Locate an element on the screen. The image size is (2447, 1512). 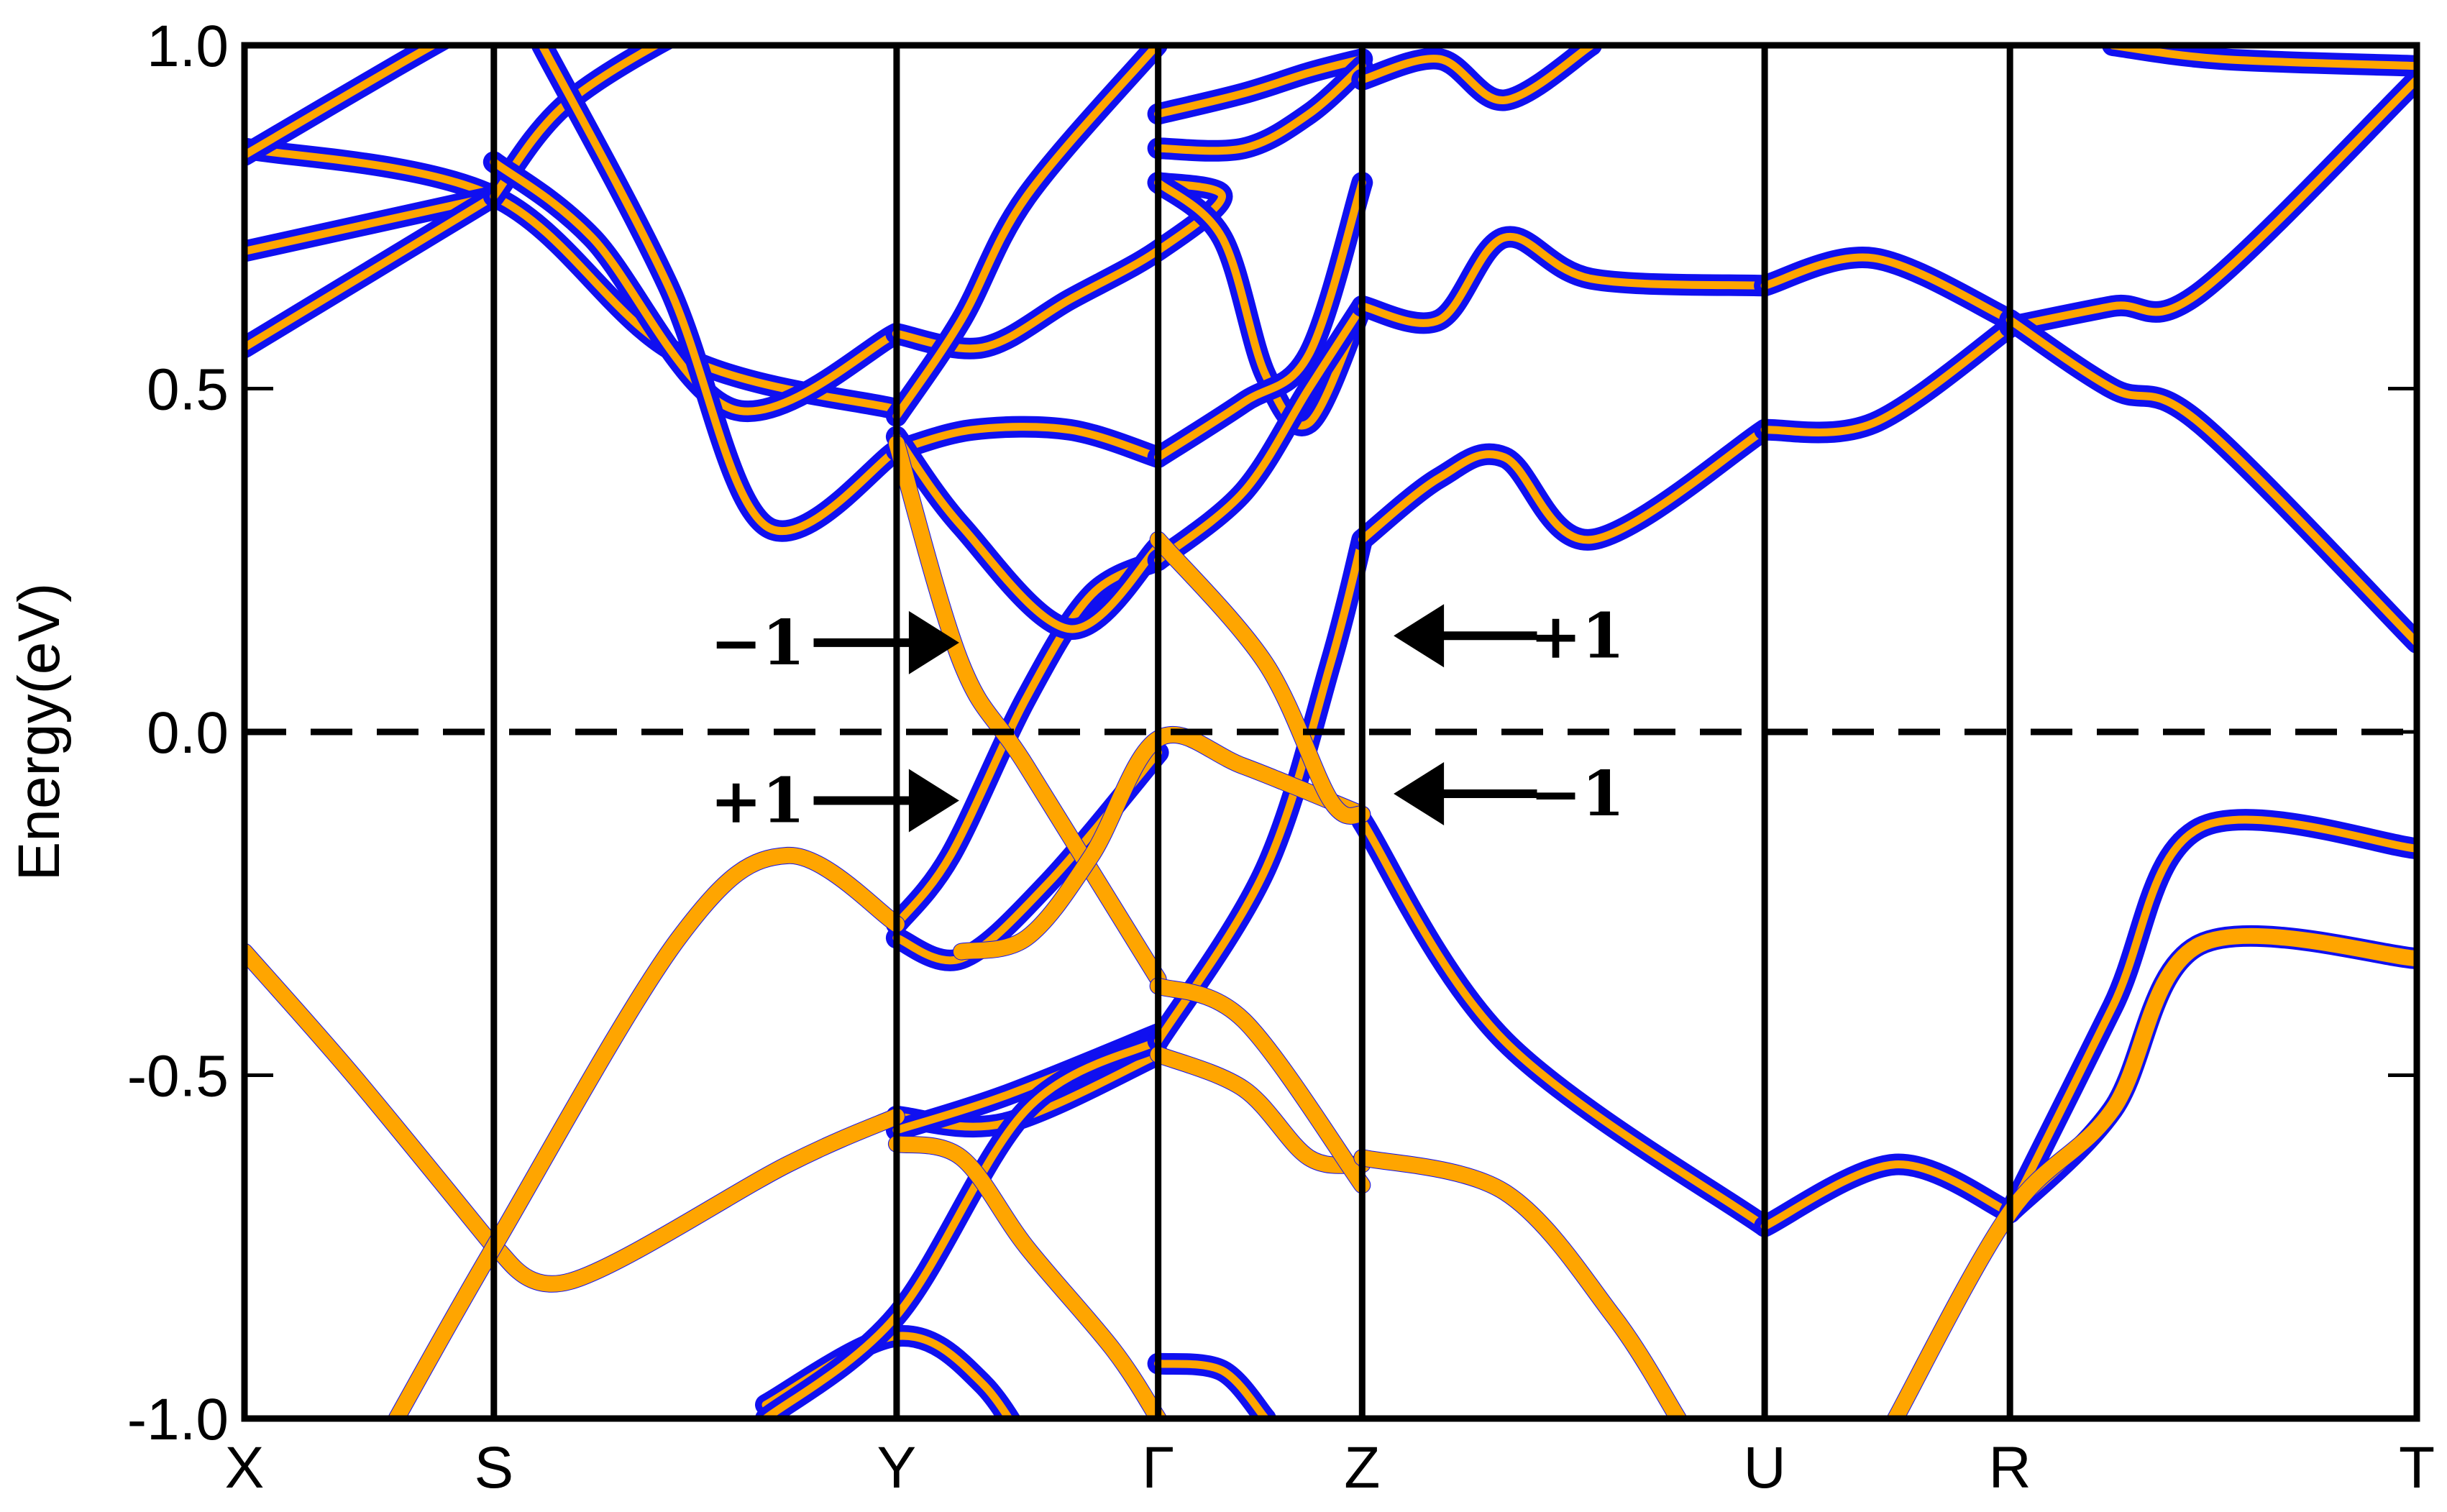
ytick-label-3: -0.5 is located at coordinates (178, 1076).